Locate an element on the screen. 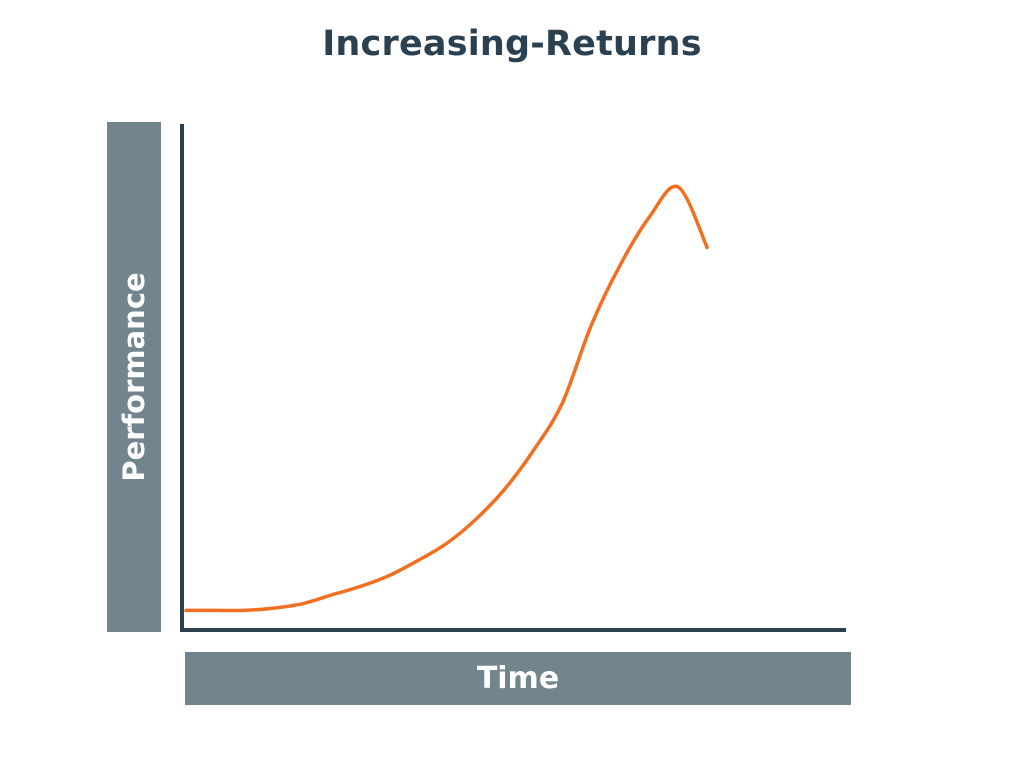 The height and width of the screenshot is (768, 1024). x-axis-label-box: Time is located at coordinates (518, 678).